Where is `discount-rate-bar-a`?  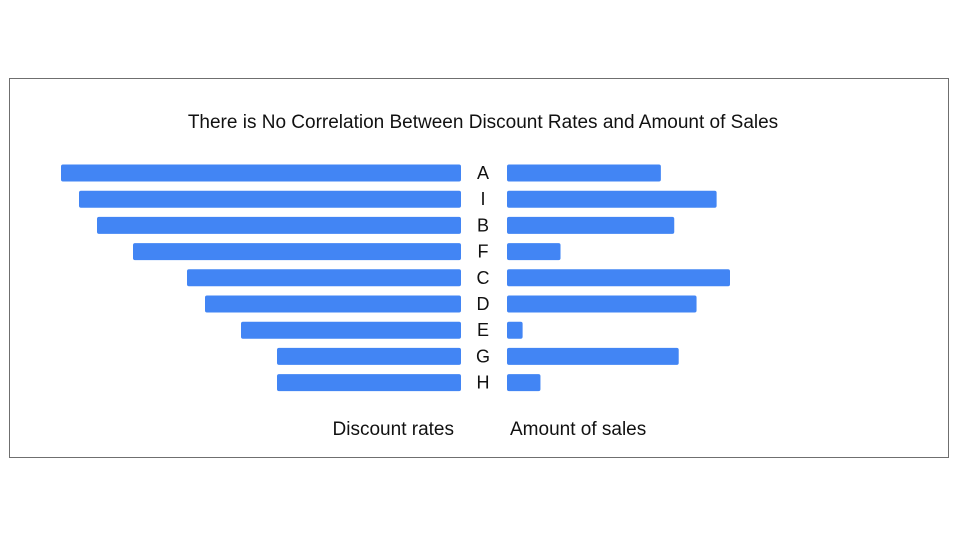
discount-rate-bar-a is located at coordinates (261, 173).